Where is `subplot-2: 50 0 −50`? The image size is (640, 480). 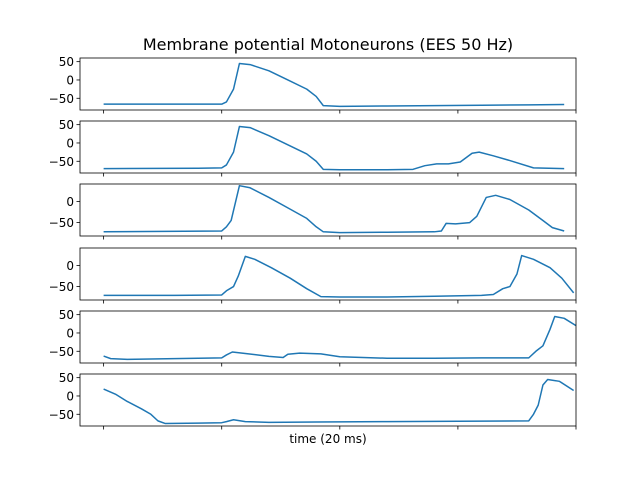
subplot-2: 50 0 −50 is located at coordinates (313, 147).